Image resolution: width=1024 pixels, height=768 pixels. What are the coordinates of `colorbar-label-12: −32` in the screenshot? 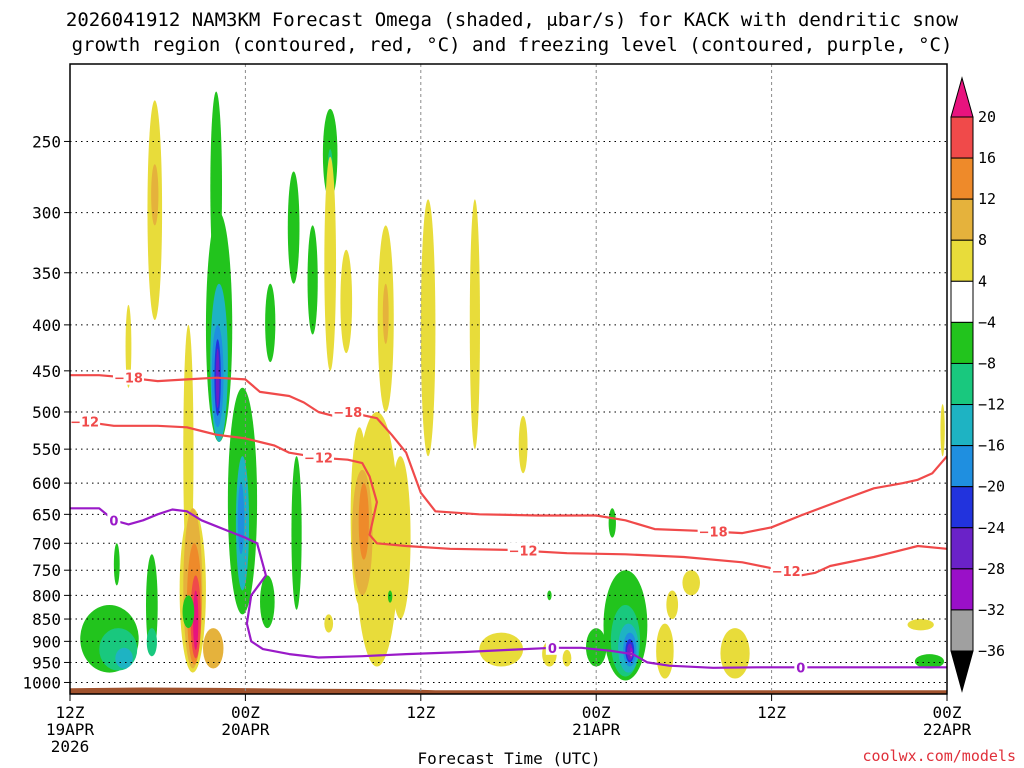 It's located at (991, 610).